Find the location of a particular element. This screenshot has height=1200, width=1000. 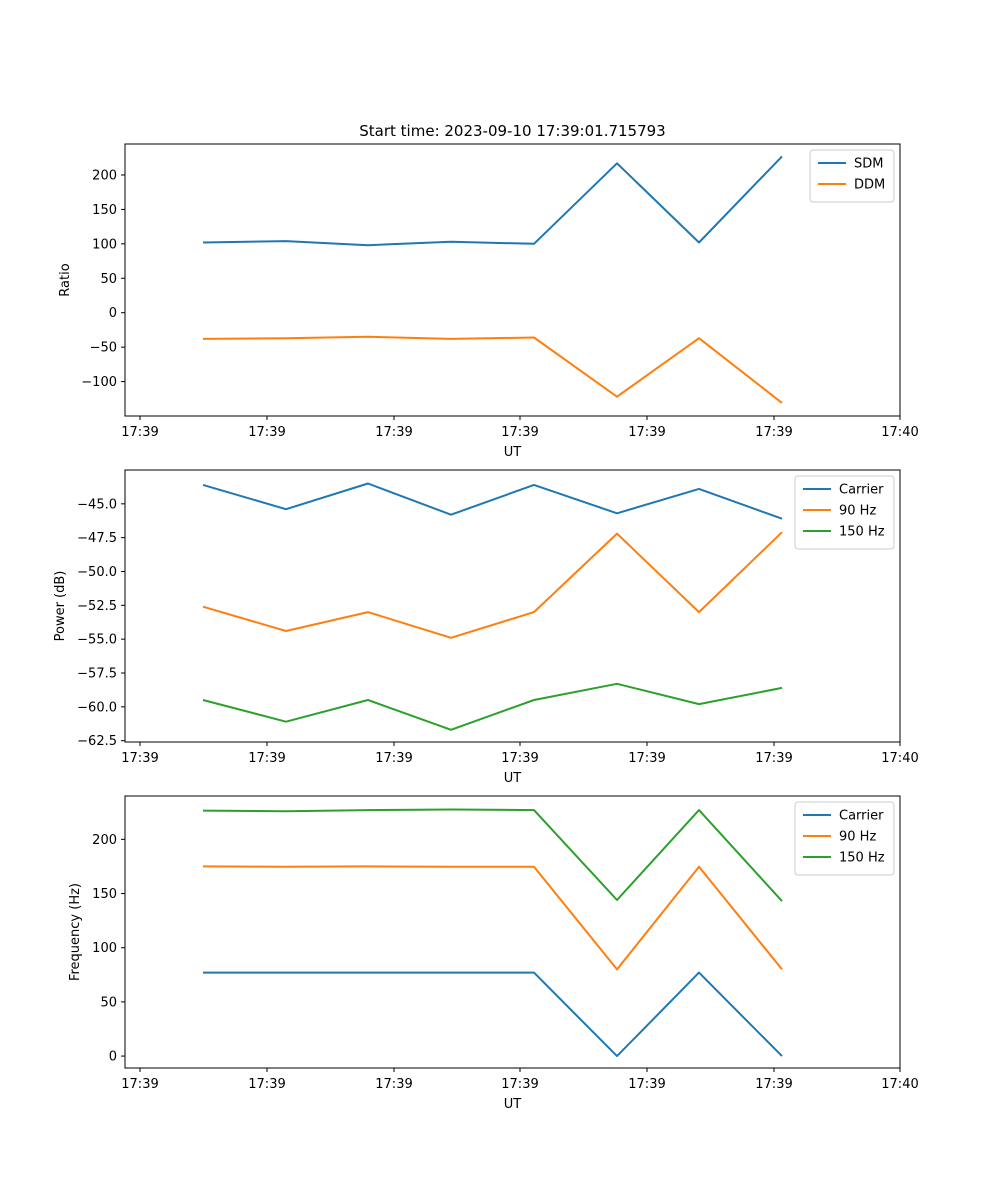

y-tick-label: −50.0 is located at coordinates (97, 572).